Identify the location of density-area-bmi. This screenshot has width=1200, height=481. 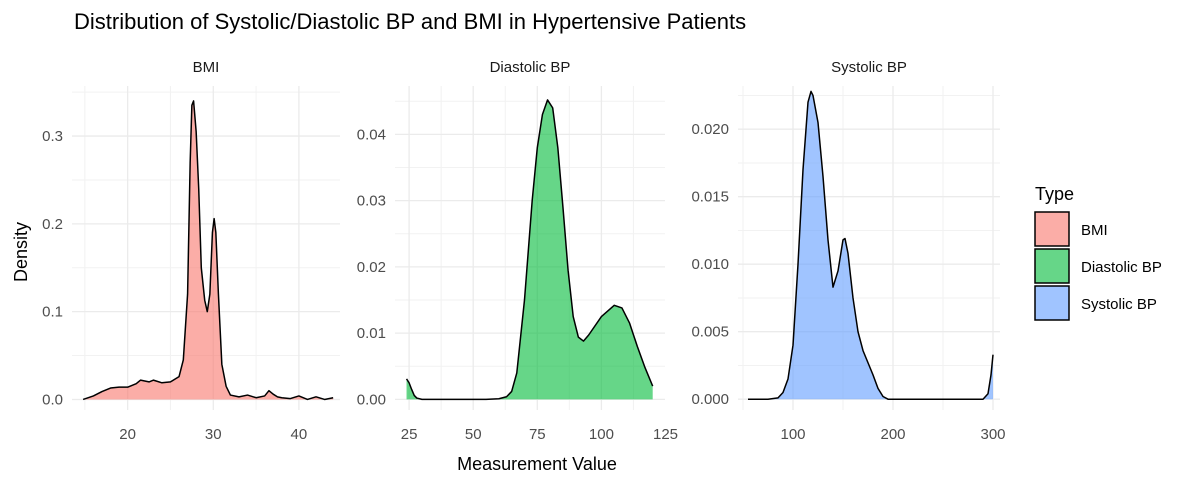
(208, 250).